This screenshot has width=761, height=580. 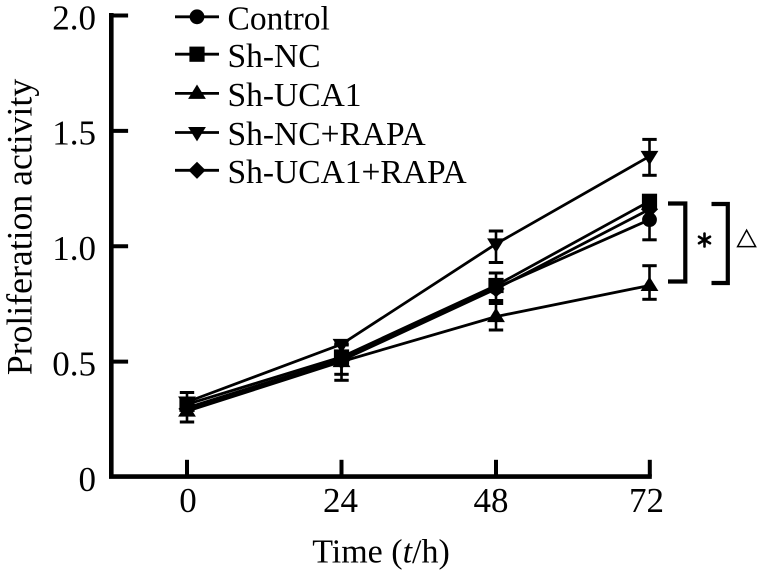 I want to click on svg-text: Sh-NC+RAPA, so click(x=327, y=134).